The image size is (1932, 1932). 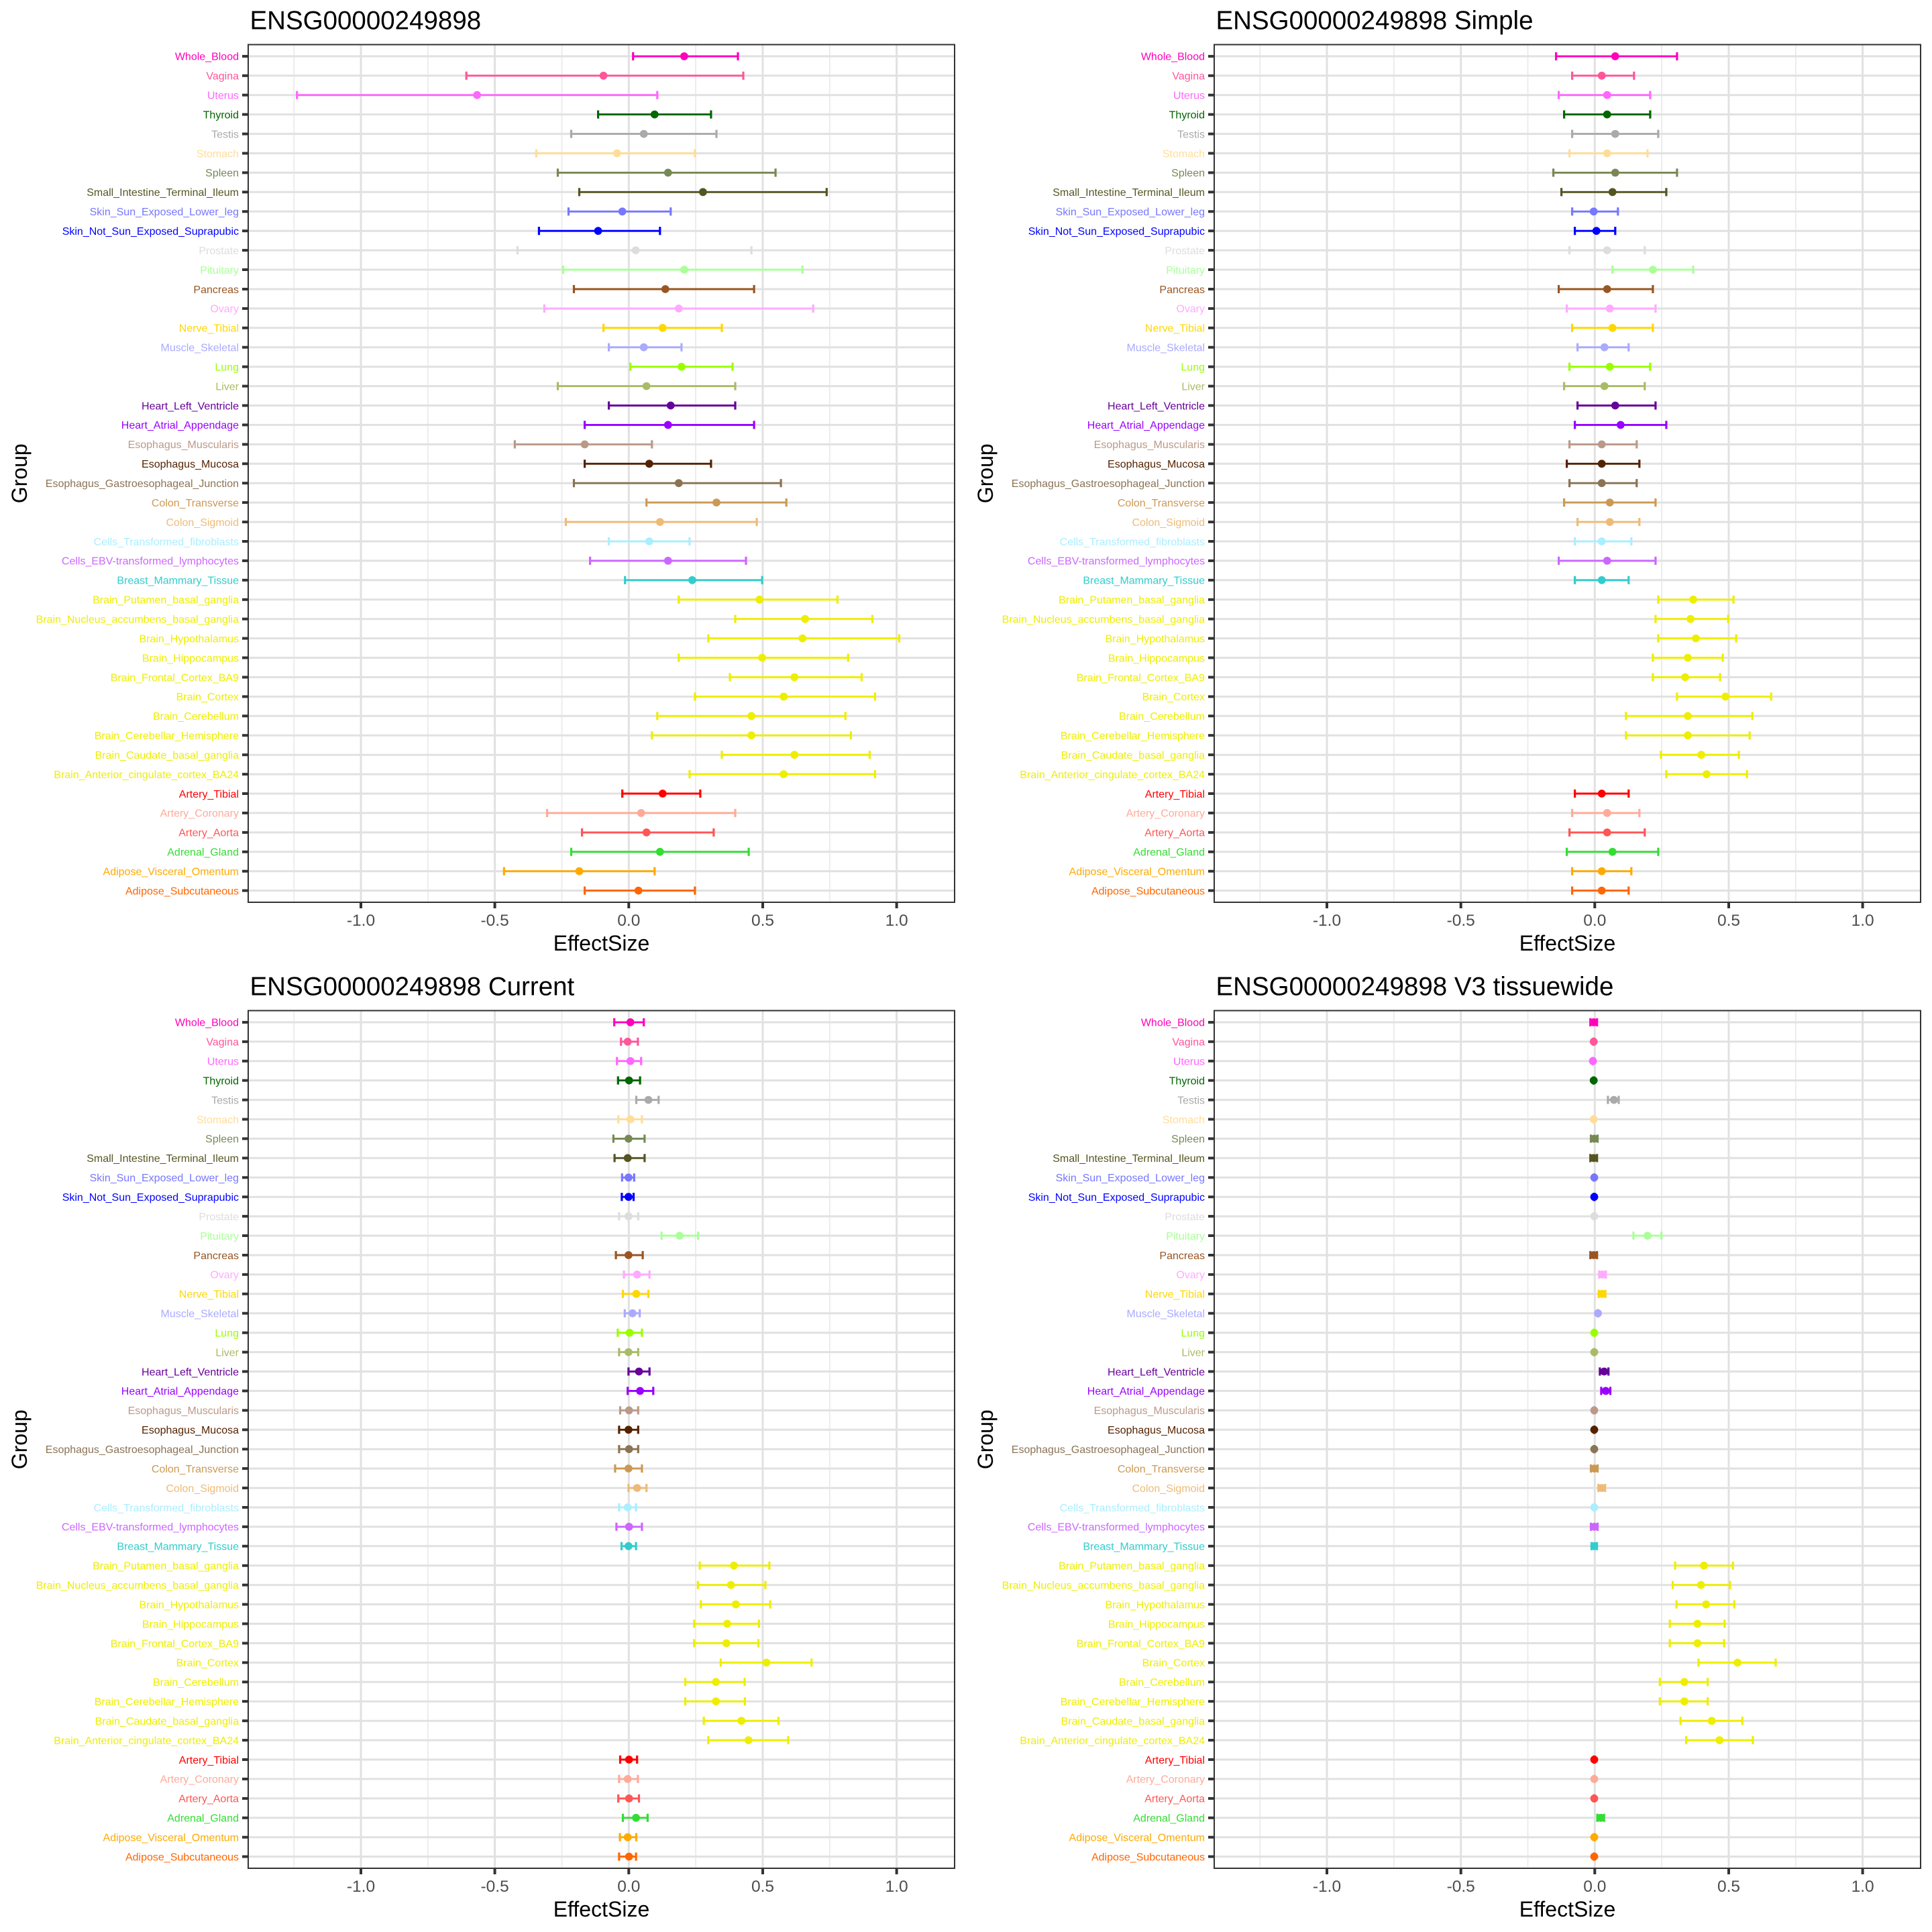 What do you see at coordinates (1116, 562) in the screenshot?
I see `svg-text:Cells_EBV-transformed_lymphocy: Cells_EBV-transformed_lymphocytes` at bounding box center [1116, 562].